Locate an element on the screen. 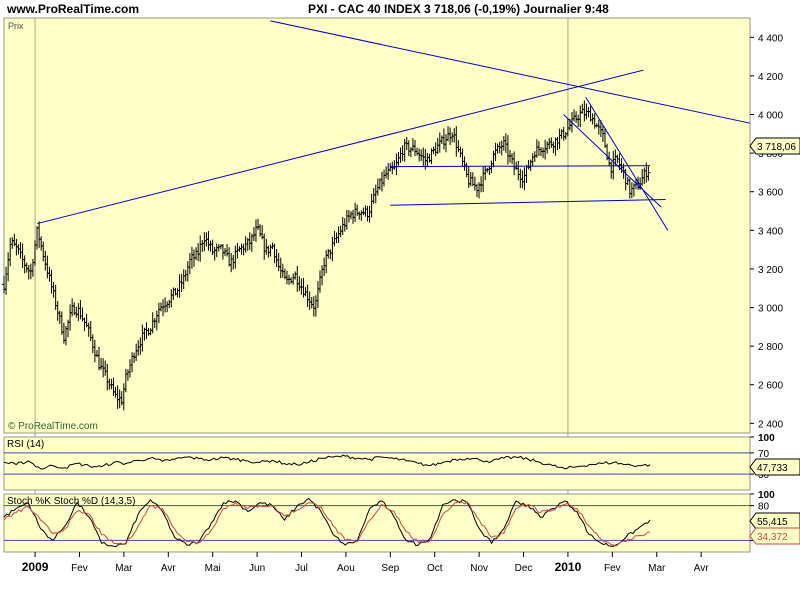 The width and height of the screenshot is (800, 600). price-y-tick-label: 3 800 is located at coordinates (770, 154).